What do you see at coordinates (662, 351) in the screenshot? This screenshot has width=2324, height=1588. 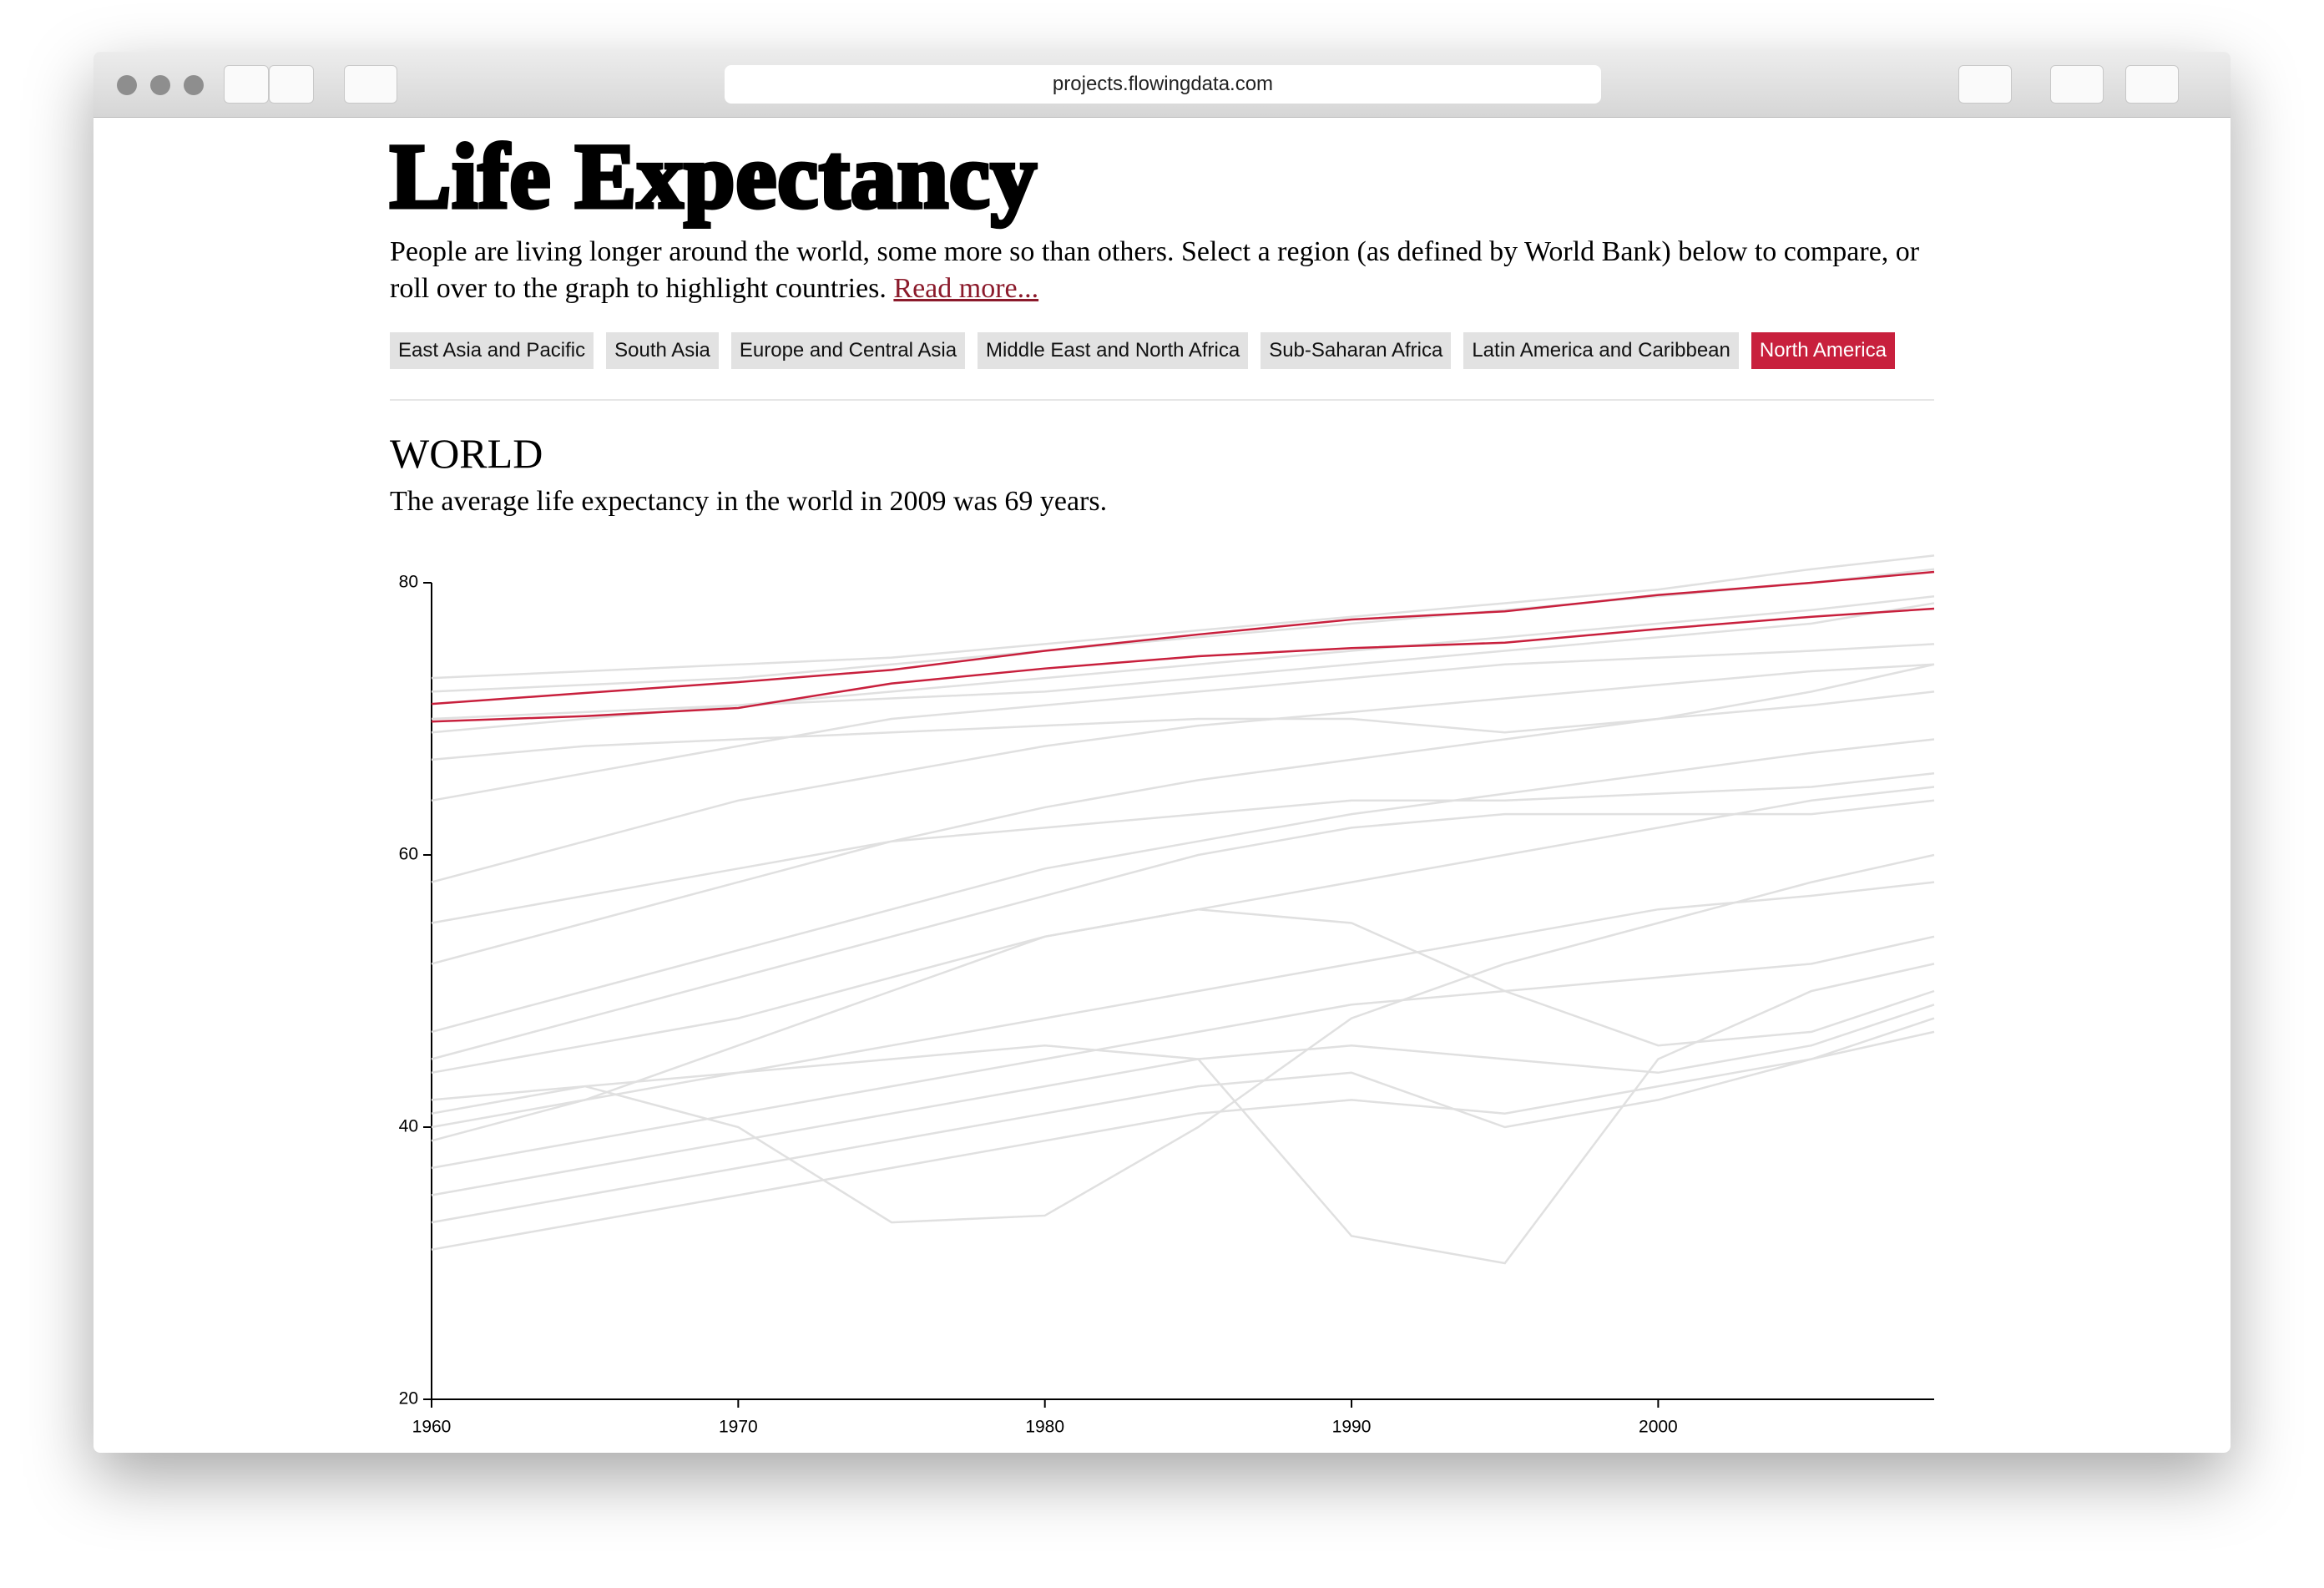 I see `region-button: South Asia` at bounding box center [662, 351].